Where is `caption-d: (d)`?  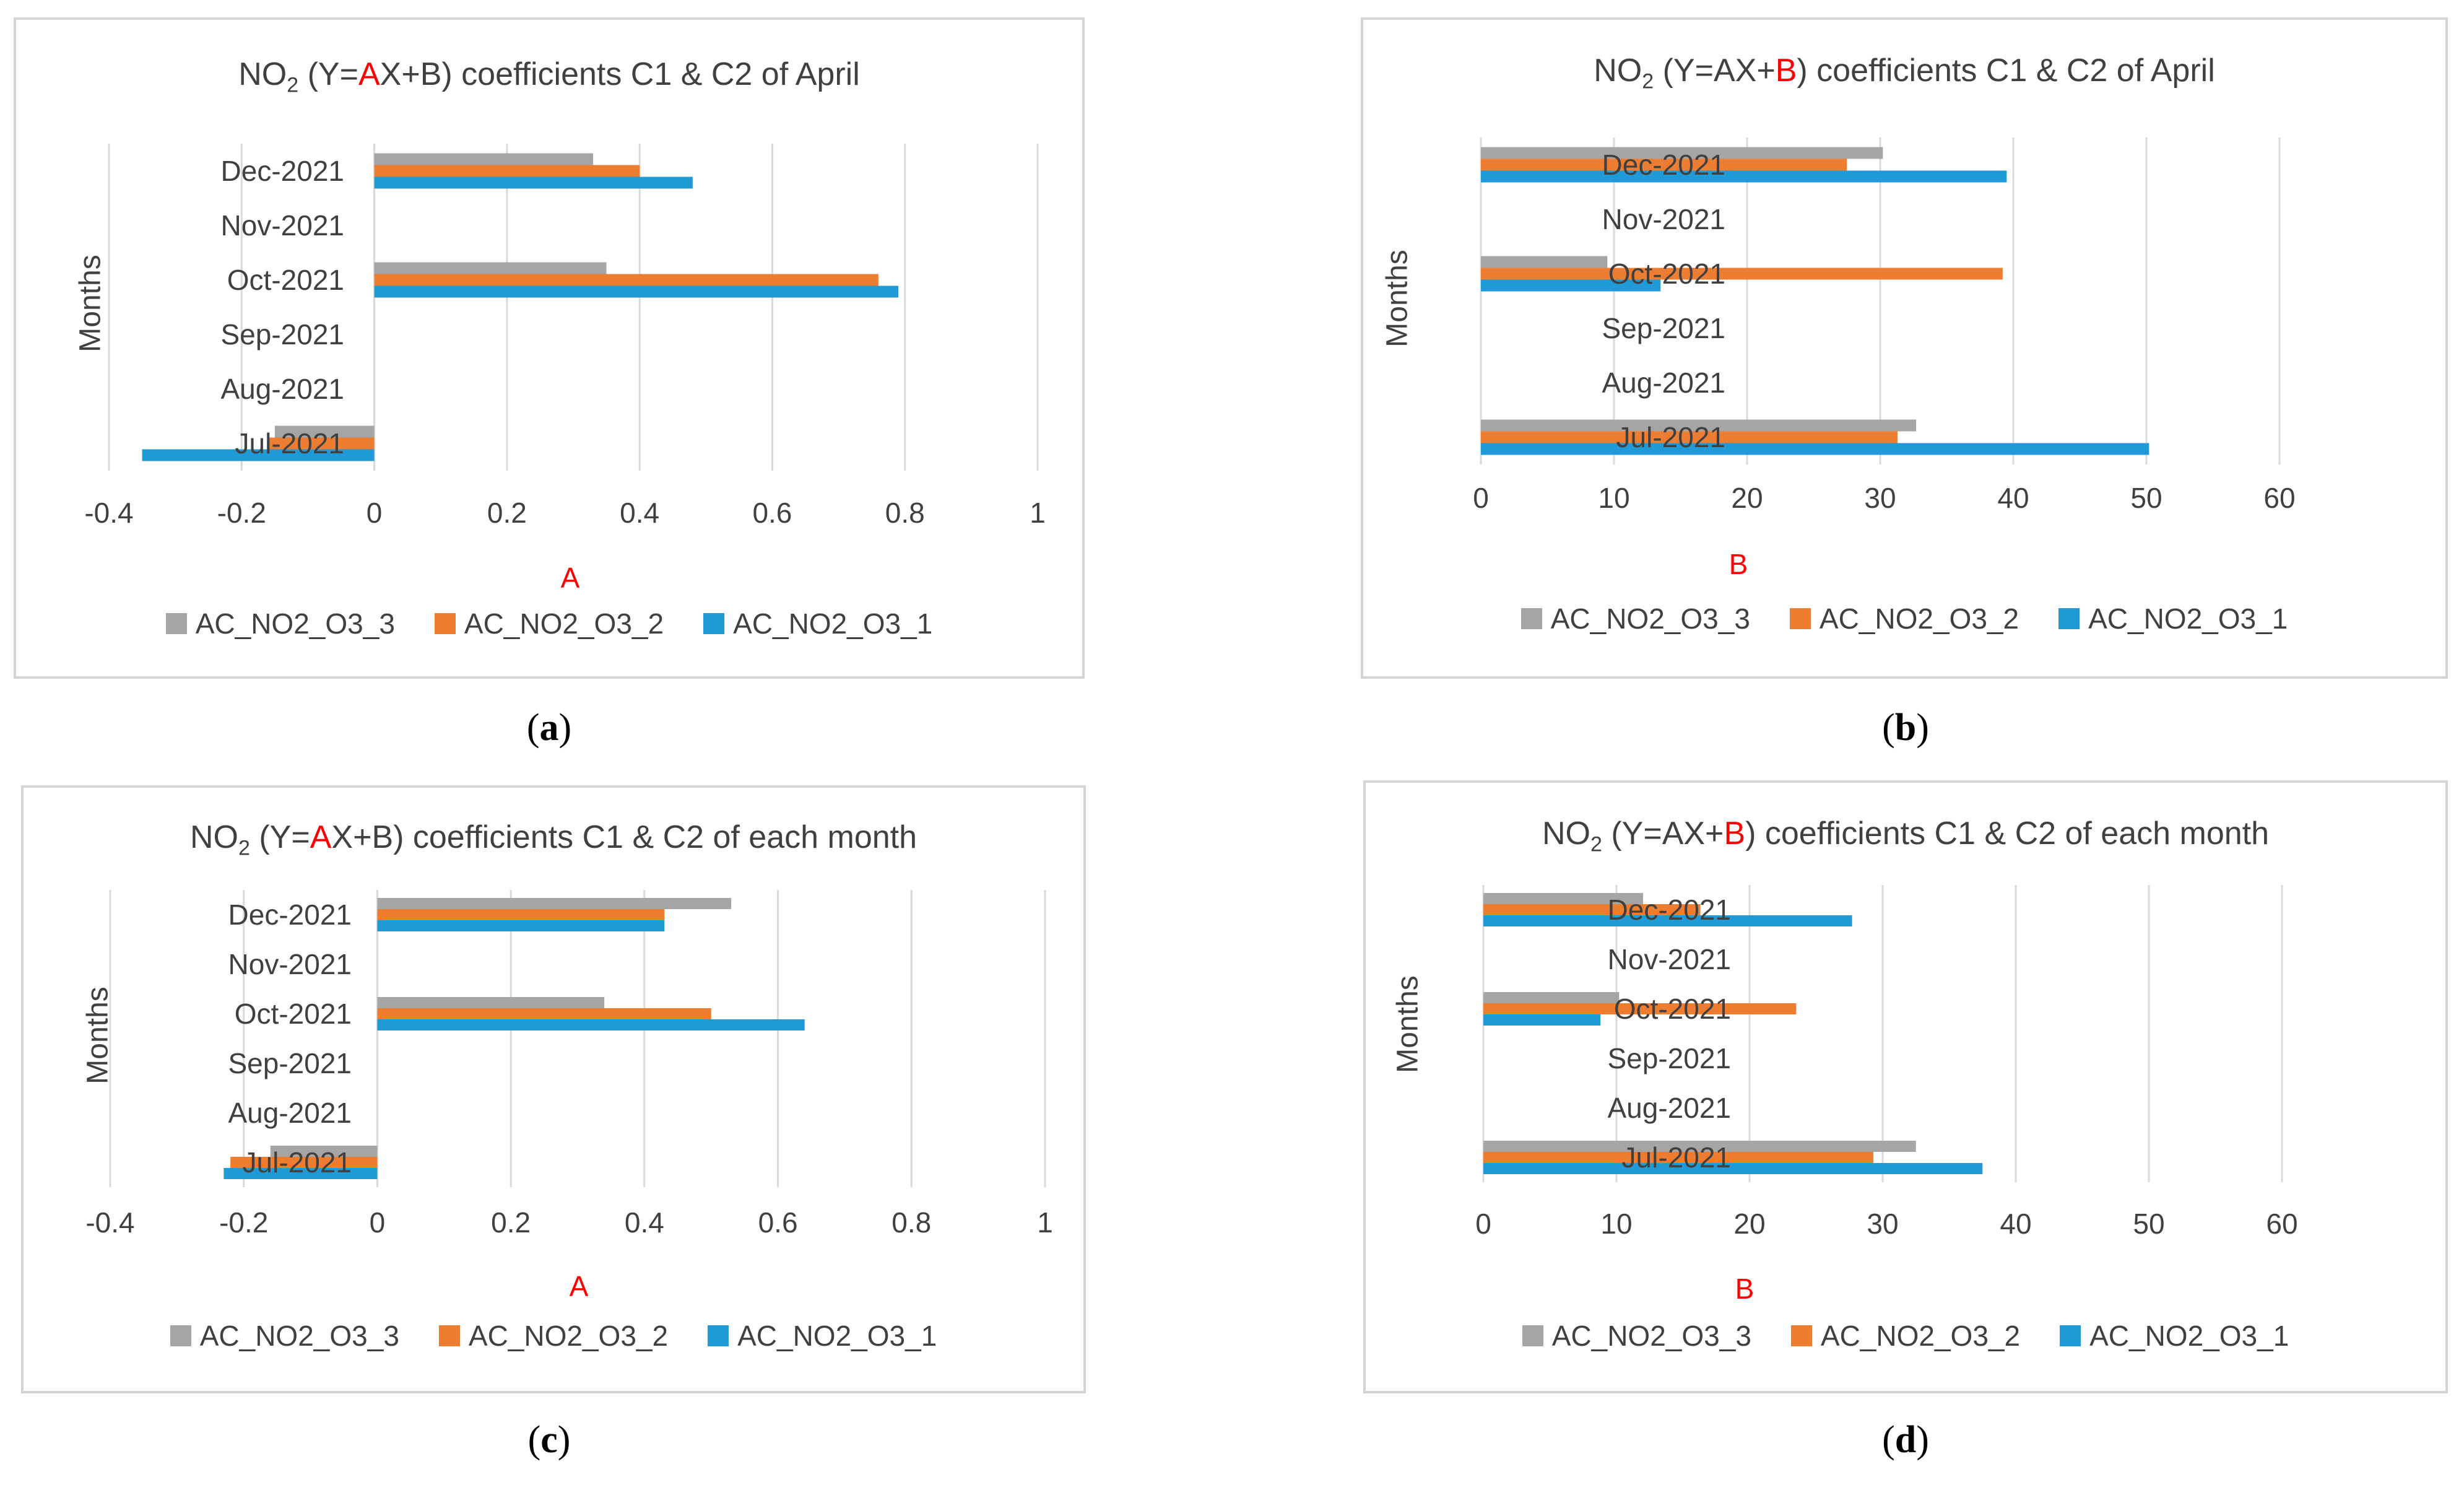 caption-d: (d) is located at coordinates (1906, 1440).